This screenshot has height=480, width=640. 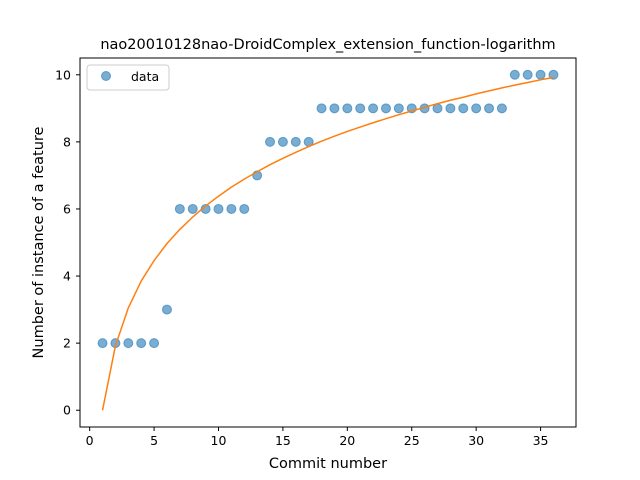 What do you see at coordinates (106, 76) in the screenshot?
I see `legend-marker-data` at bounding box center [106, 76].